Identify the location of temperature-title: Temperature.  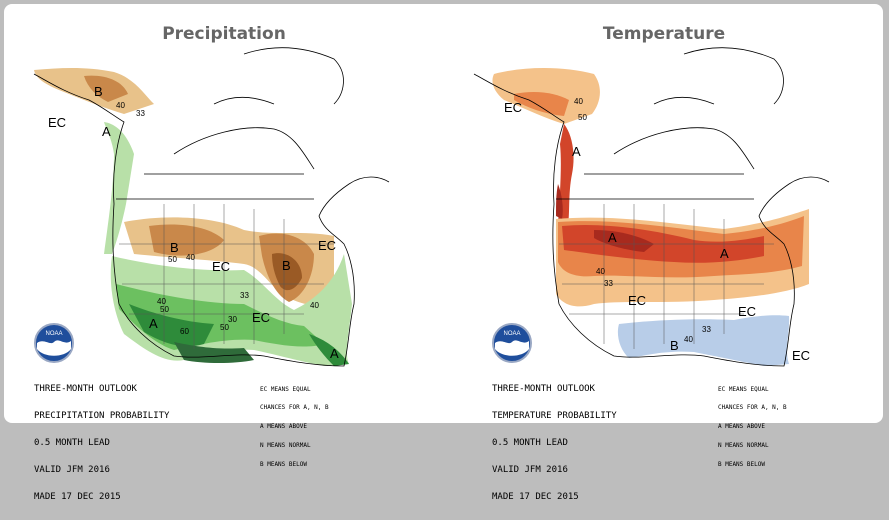
(664, 34).